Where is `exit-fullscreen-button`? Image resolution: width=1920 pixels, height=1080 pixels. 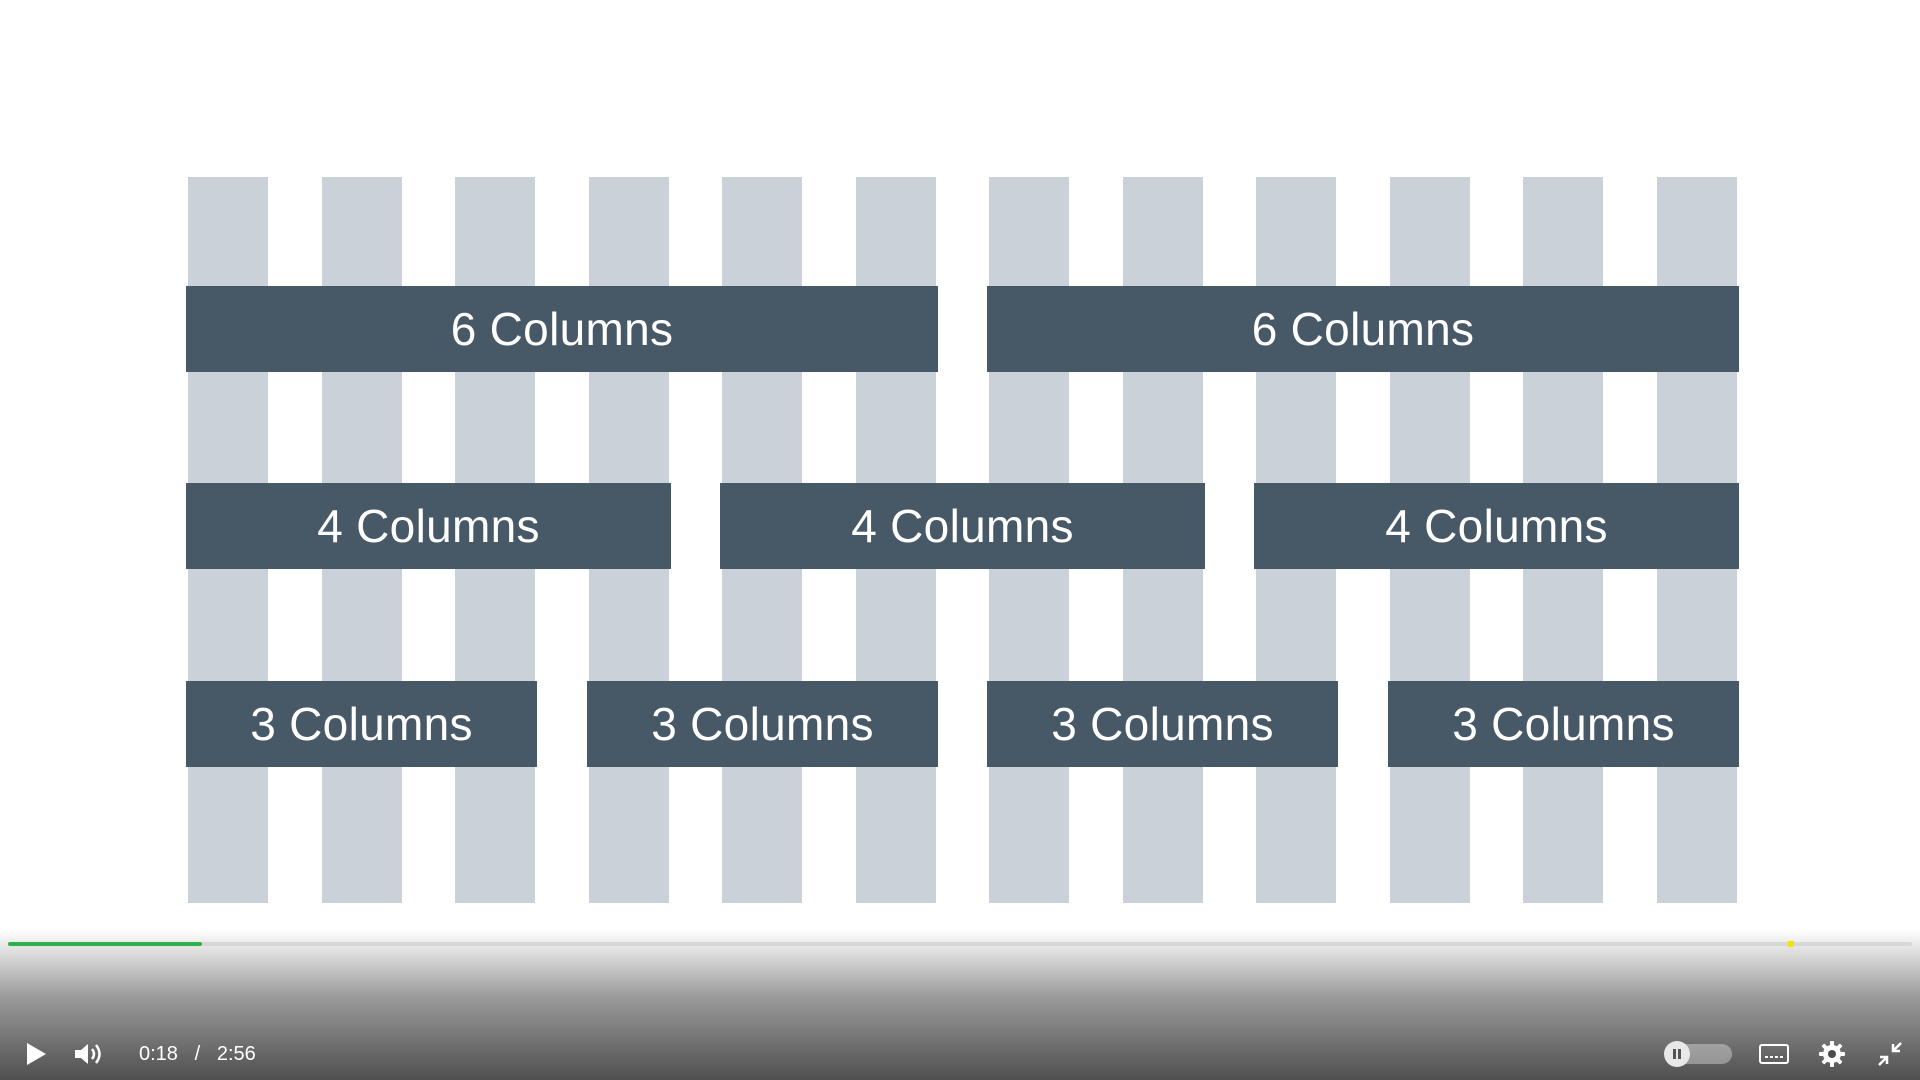
exit-fullscreen-button is located at coordinates (1890, 1054).